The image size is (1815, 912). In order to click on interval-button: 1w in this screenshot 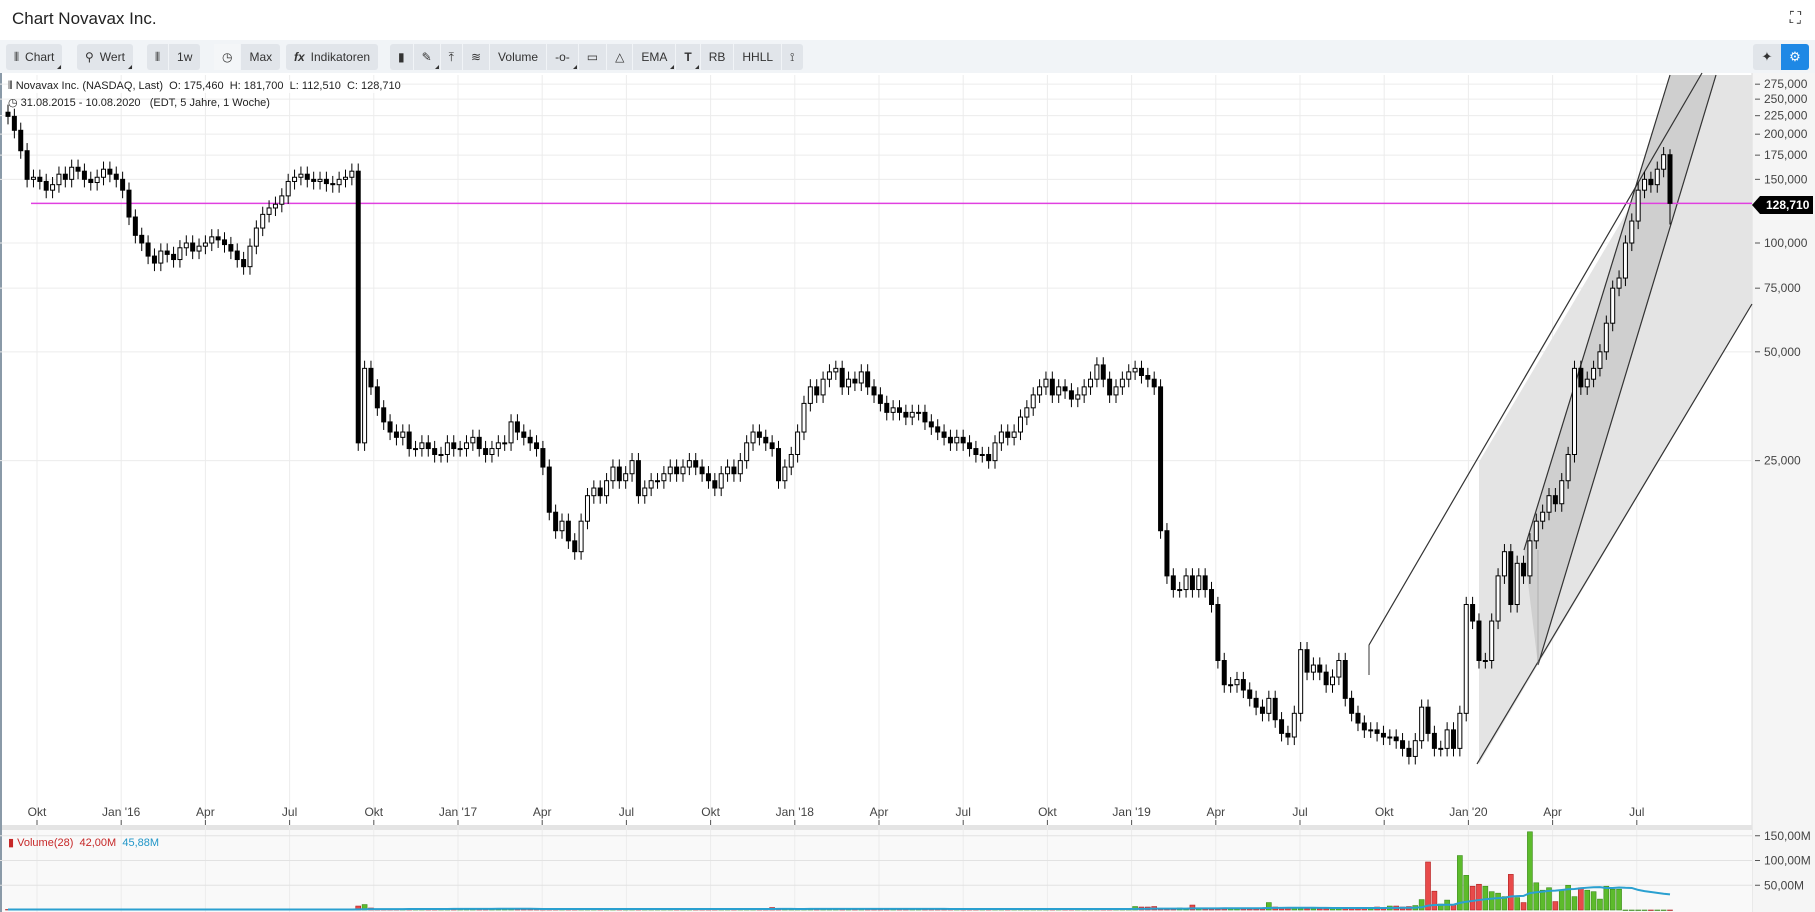, I will do `click(184, 57)`.